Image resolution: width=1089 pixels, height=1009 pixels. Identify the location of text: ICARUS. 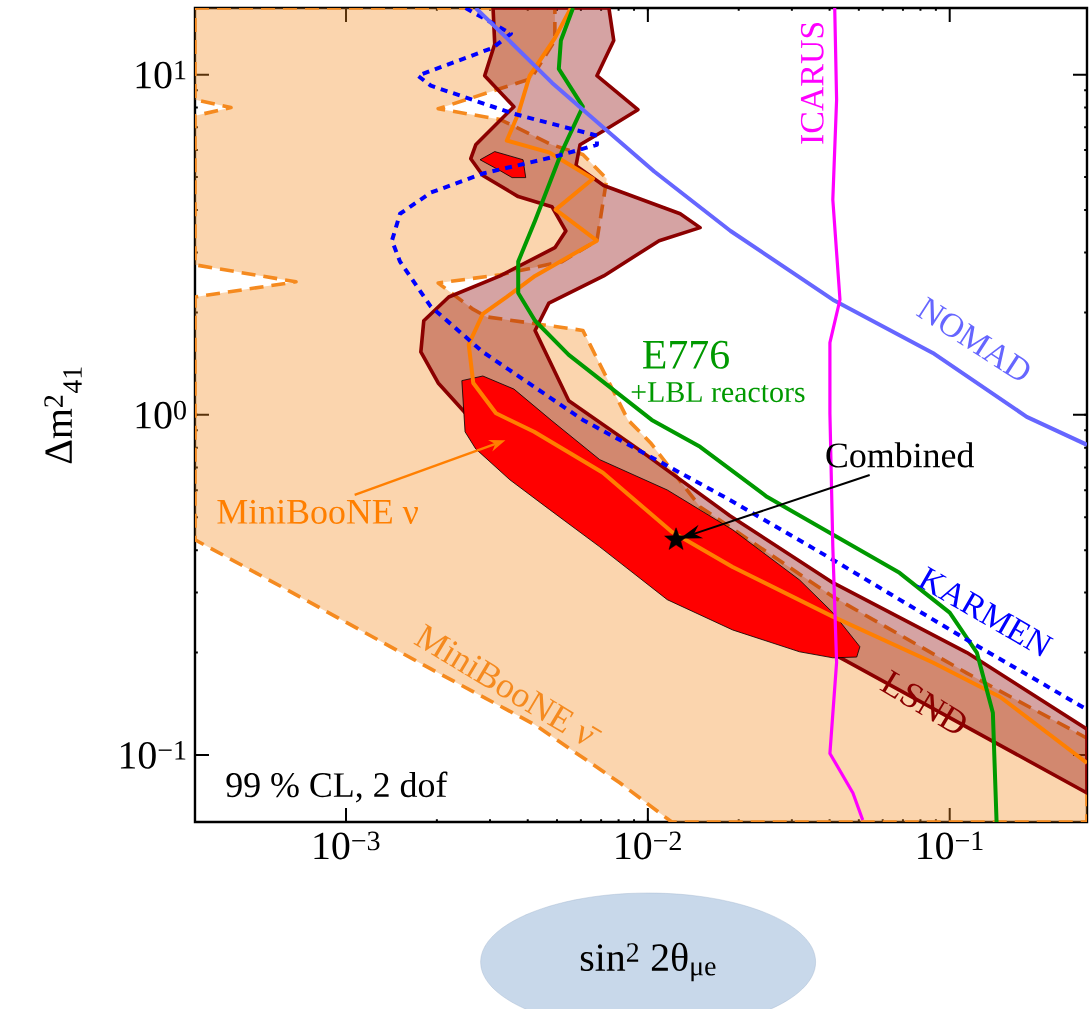
(812, 83).